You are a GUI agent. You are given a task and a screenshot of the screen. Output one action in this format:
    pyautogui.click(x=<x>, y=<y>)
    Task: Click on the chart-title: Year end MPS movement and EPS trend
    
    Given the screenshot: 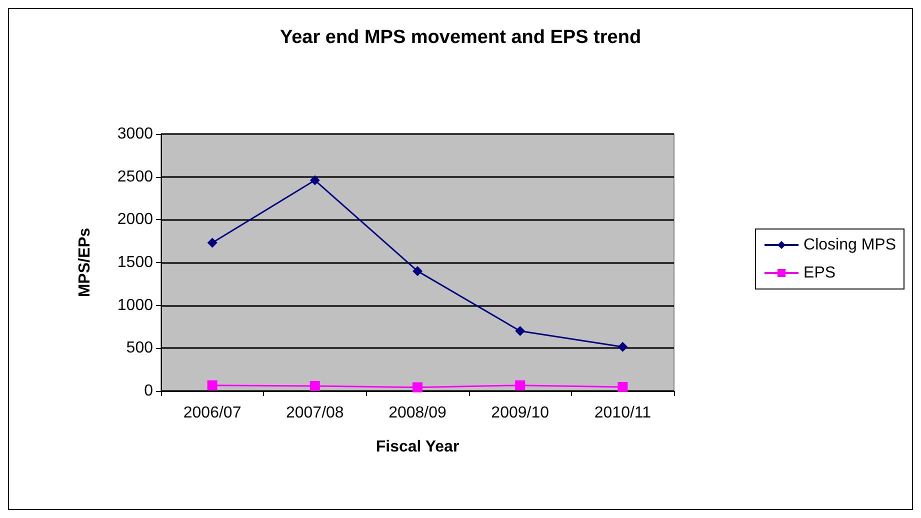 What is the action you would take?
    pyautogui.click(x=461, y=37)
    